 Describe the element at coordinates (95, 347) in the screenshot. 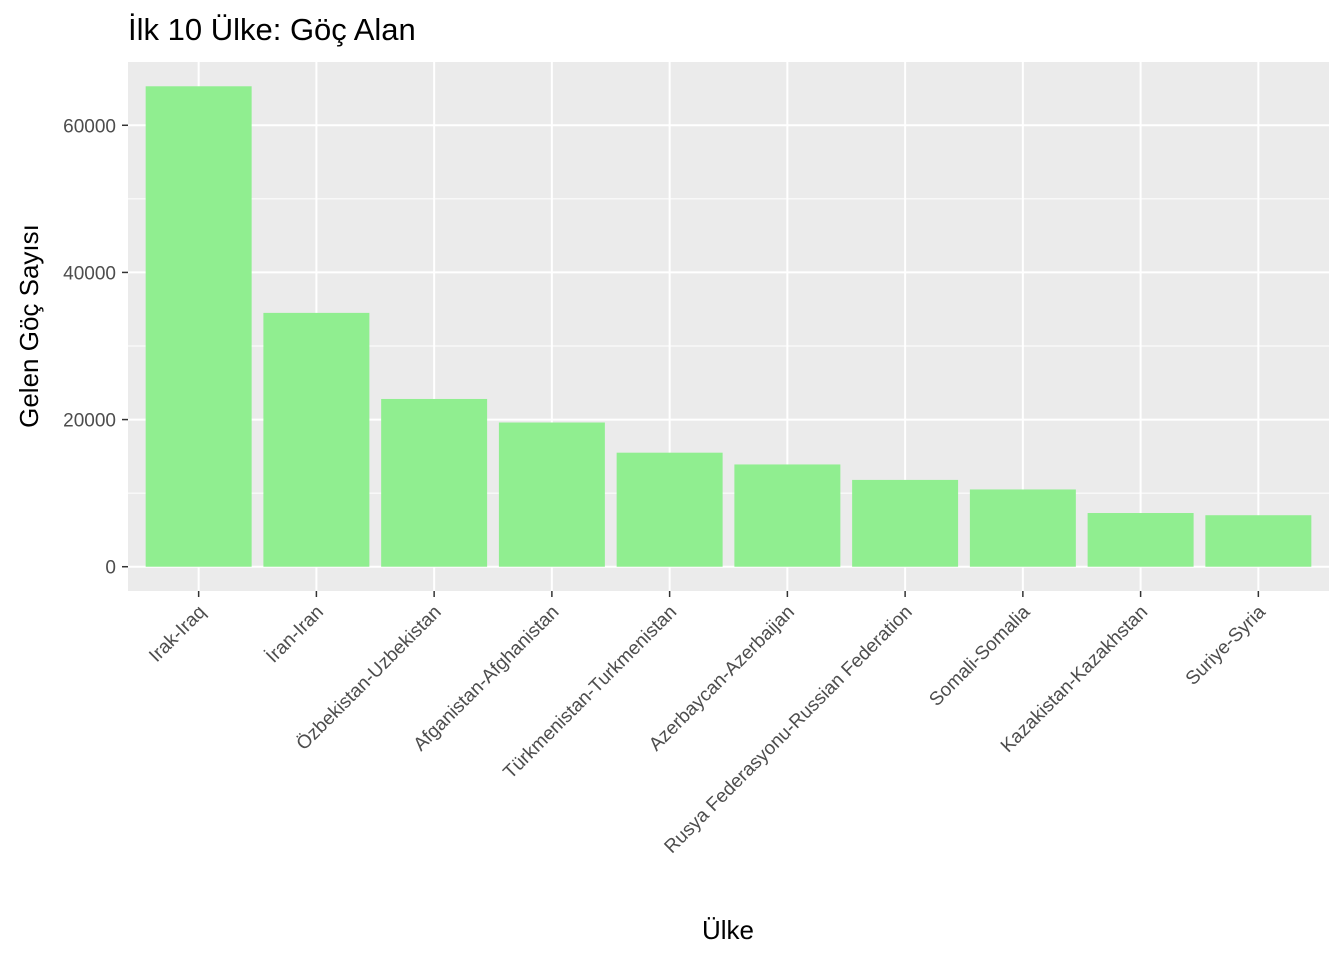

I see `y-axis: 0 20000 40000 60000` at that location.